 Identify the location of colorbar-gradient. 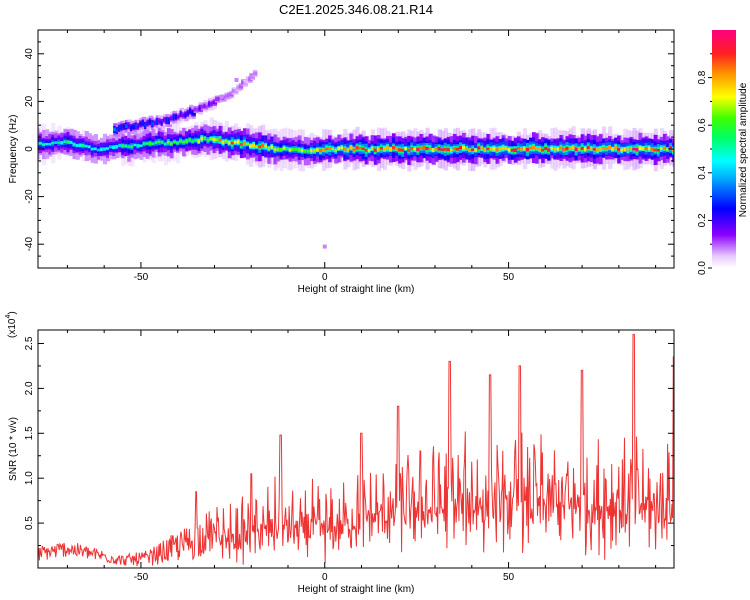
(724, 149).